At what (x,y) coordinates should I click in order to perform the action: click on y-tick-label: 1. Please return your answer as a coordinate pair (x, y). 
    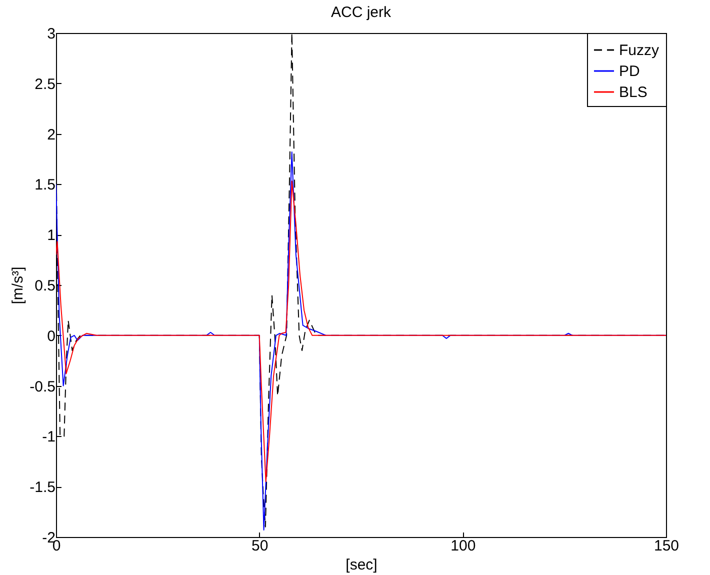
    Looking at the image, I should click on (51, 235).